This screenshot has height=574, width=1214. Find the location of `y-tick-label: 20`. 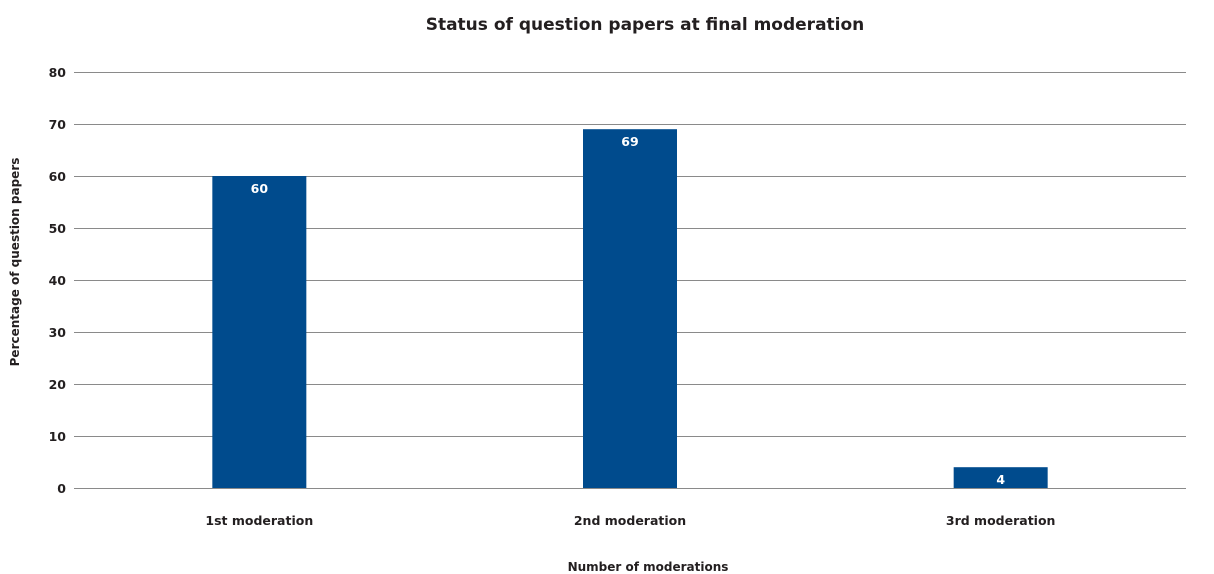

y-tick-label: 20 is located at coordinates (58, 384).